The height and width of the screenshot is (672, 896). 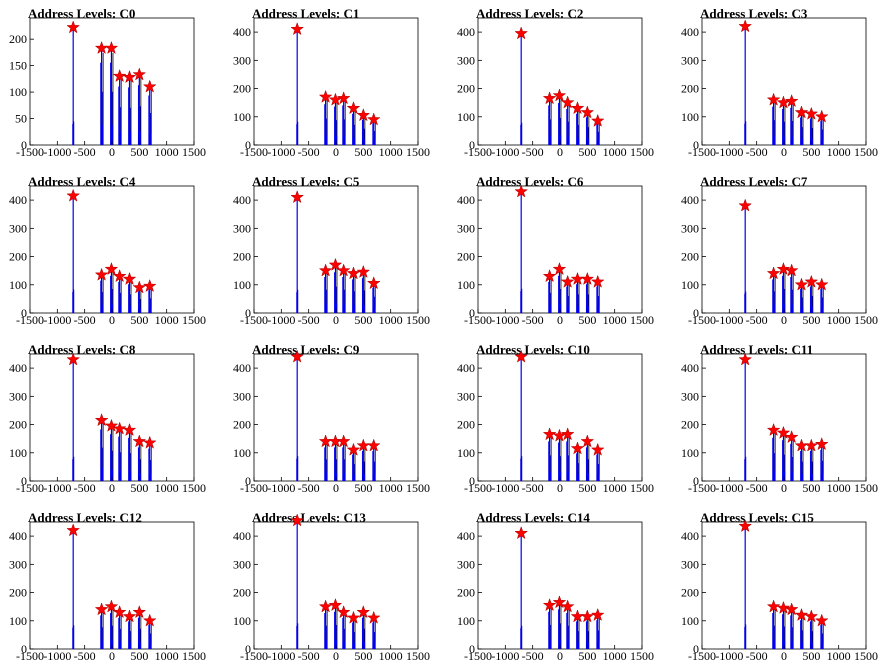 I want to click on chart-title: Address Levels: C14, so click(x=533, y=517).